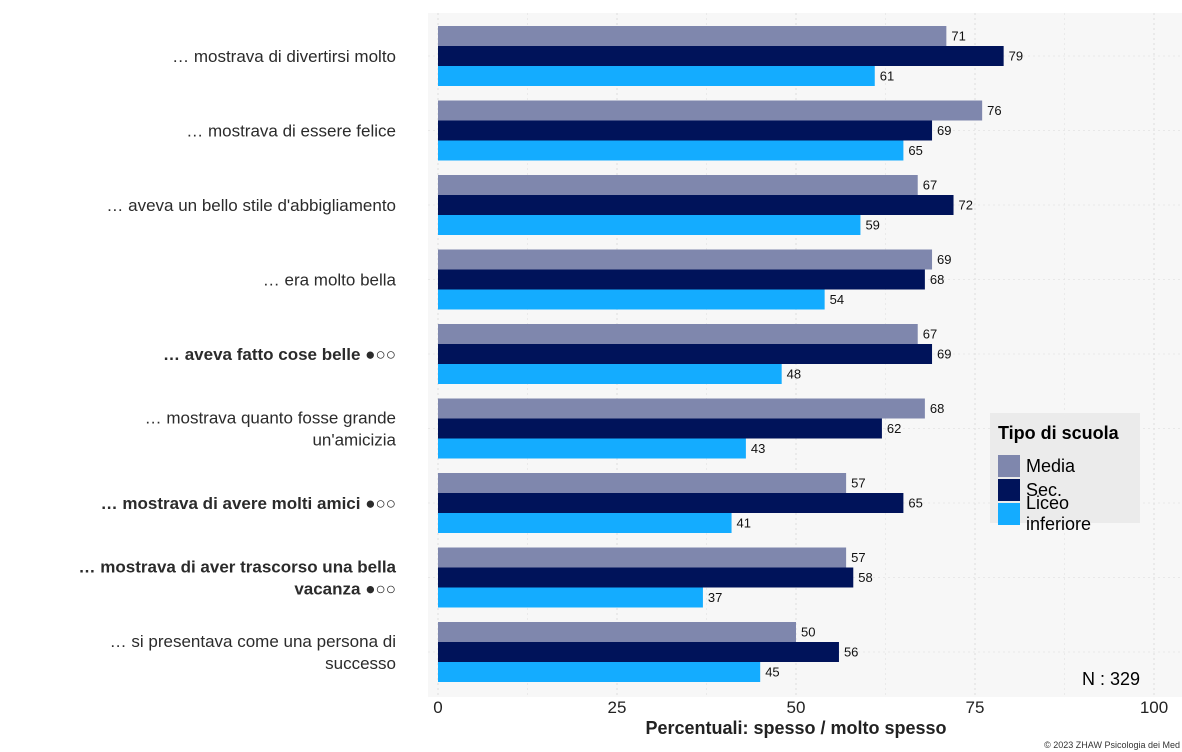  Describe the element at coordinates (270, 418) in the screenshot. I see `category-label: … mostrava quanto fosse grande` at that location.